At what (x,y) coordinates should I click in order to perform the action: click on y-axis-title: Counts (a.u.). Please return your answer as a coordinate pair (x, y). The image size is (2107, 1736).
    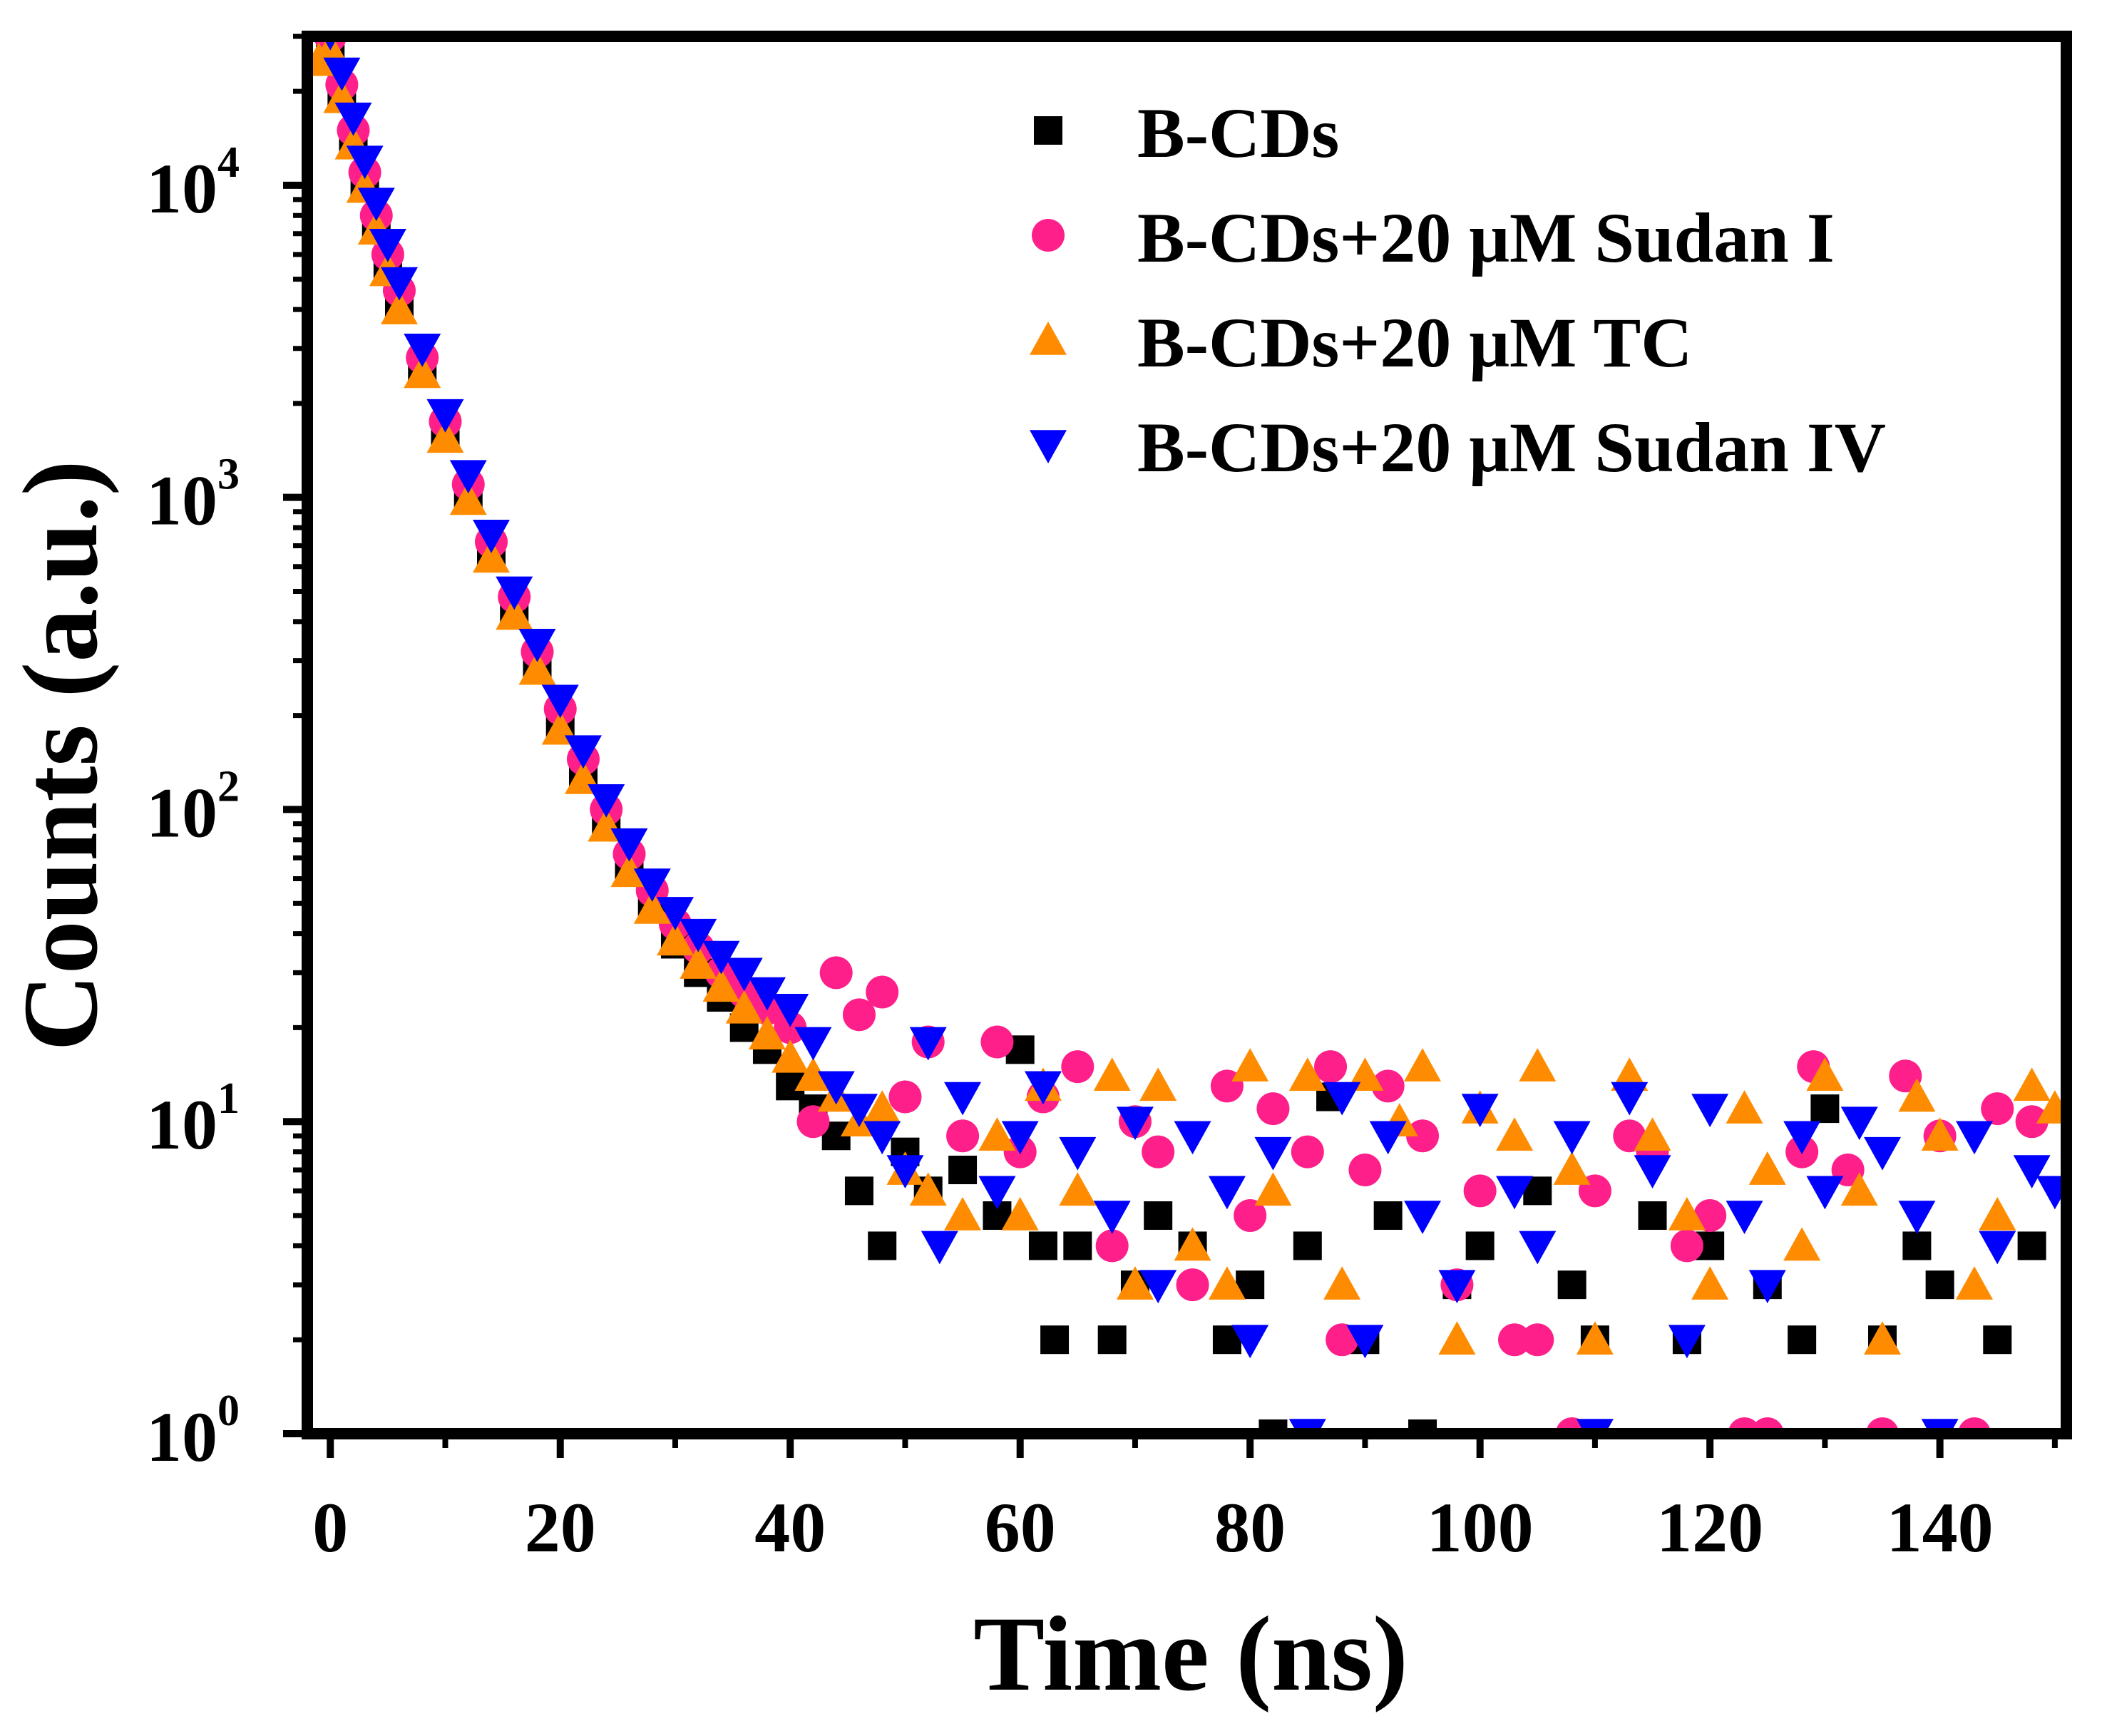
    Looking at the image, I should click on (60, 755).